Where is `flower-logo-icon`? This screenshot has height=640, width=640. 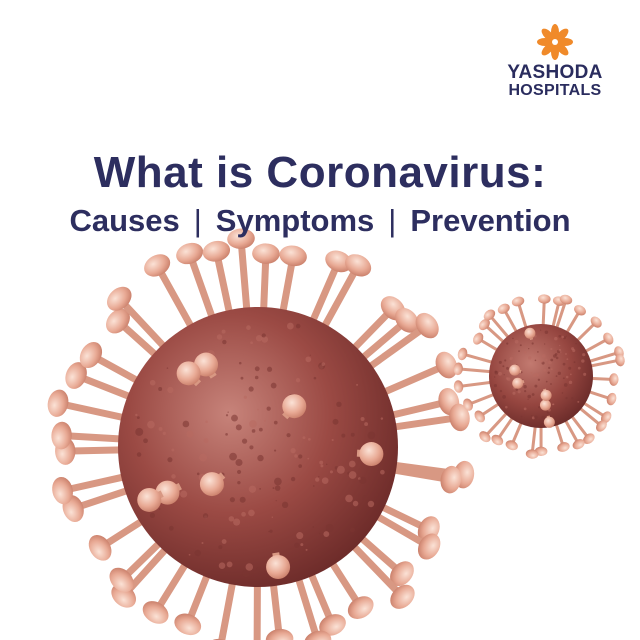 flower-logo-icon is located at coordinates (555, 42).